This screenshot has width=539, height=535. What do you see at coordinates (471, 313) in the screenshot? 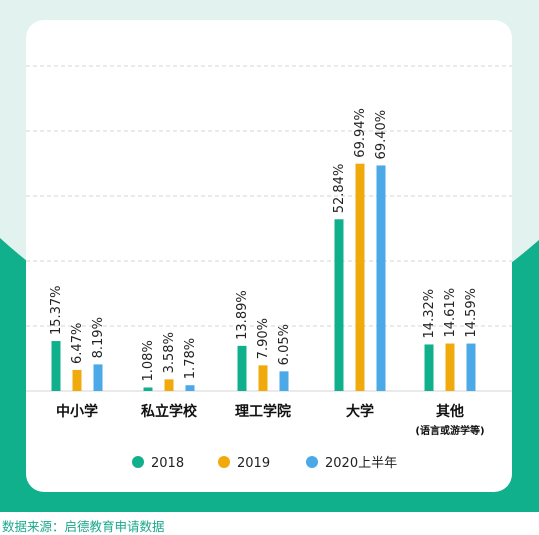
I see `value-label: 14.59%` at bounding box center [471, 313].